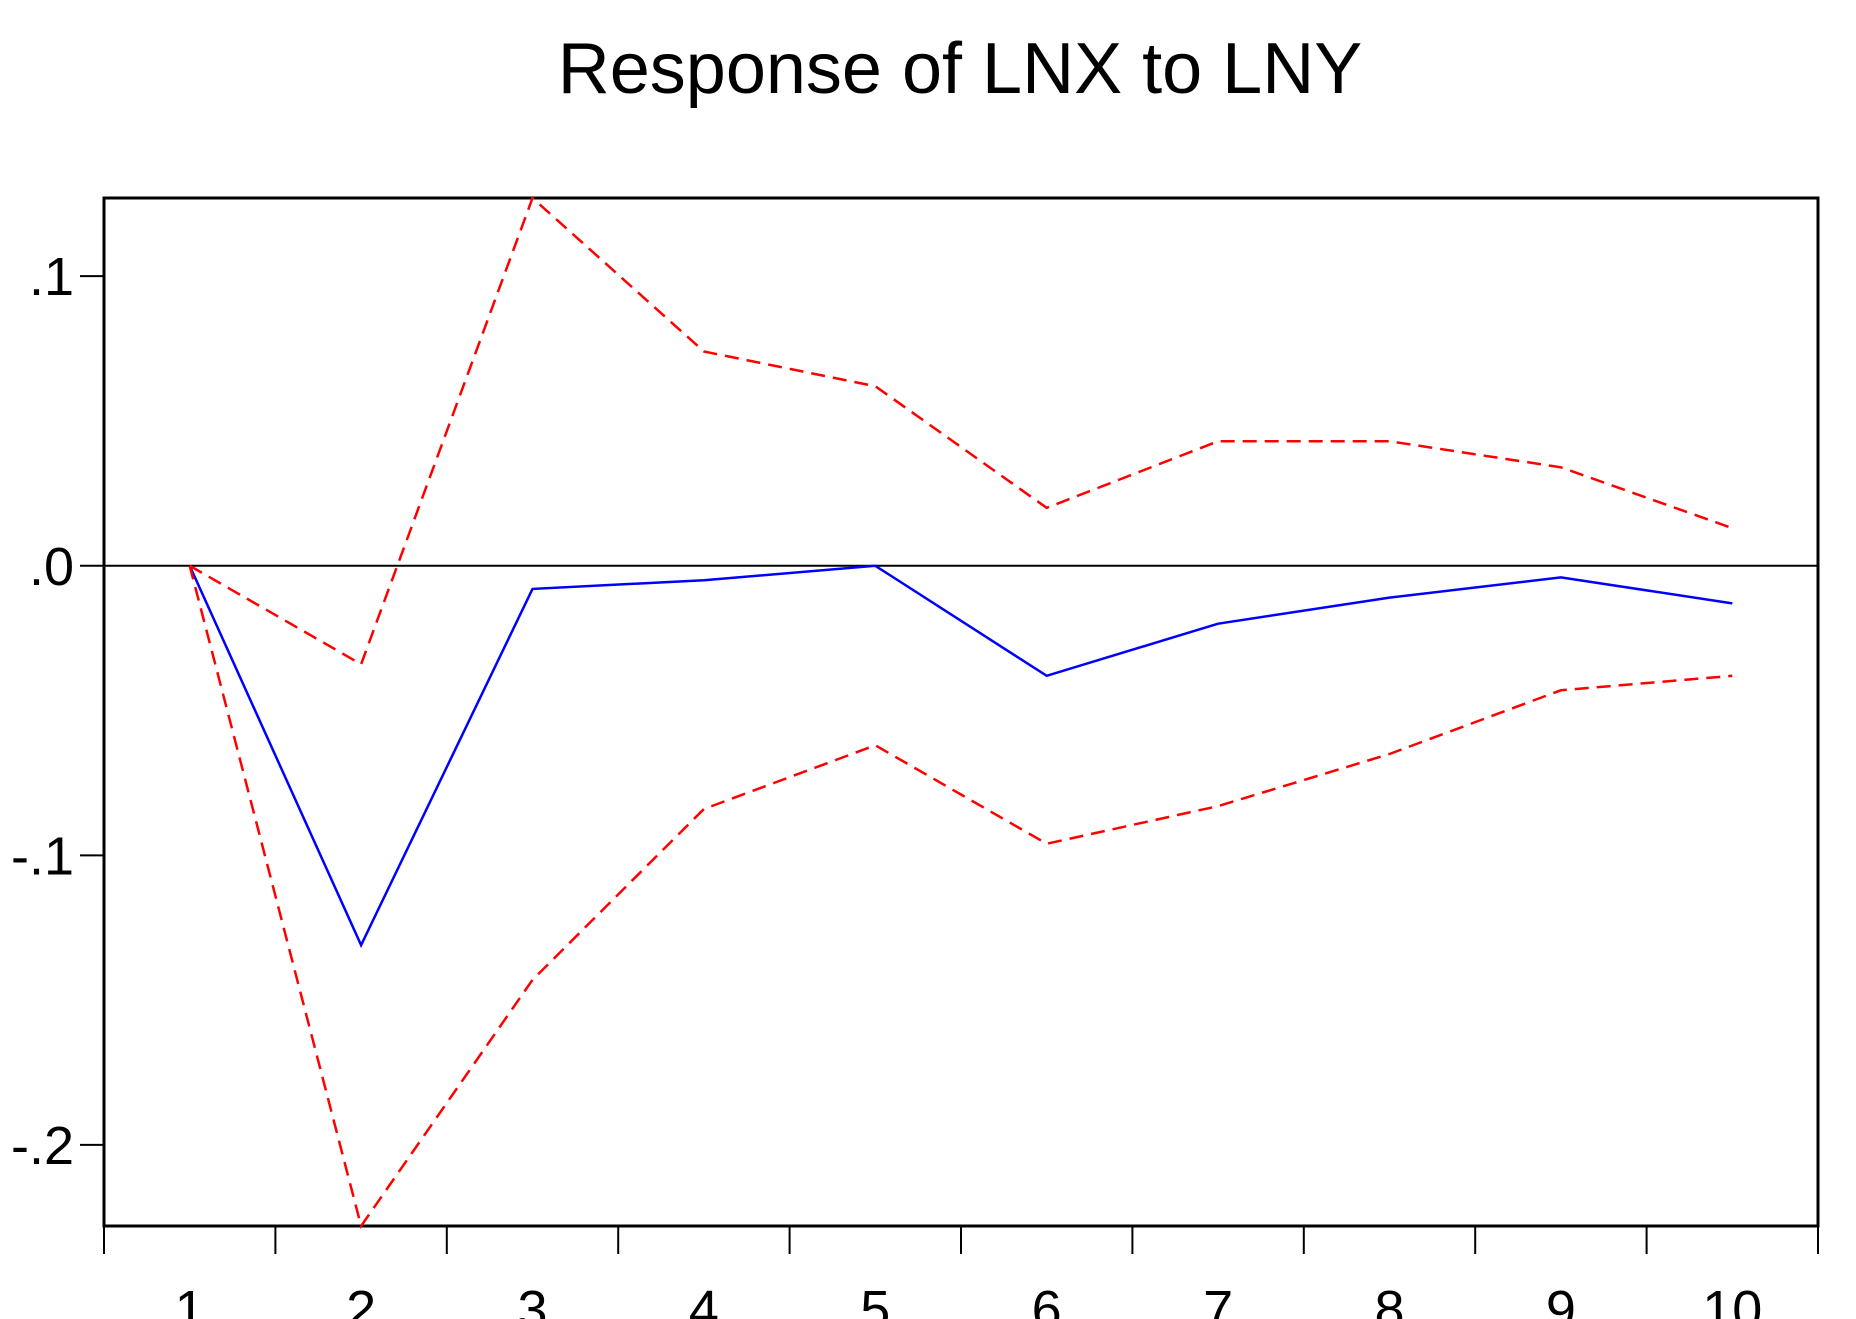 The image size is (1856, 1319). I want to click on y-axis: .1 .0 -.1 -.2, so click(57, 711).